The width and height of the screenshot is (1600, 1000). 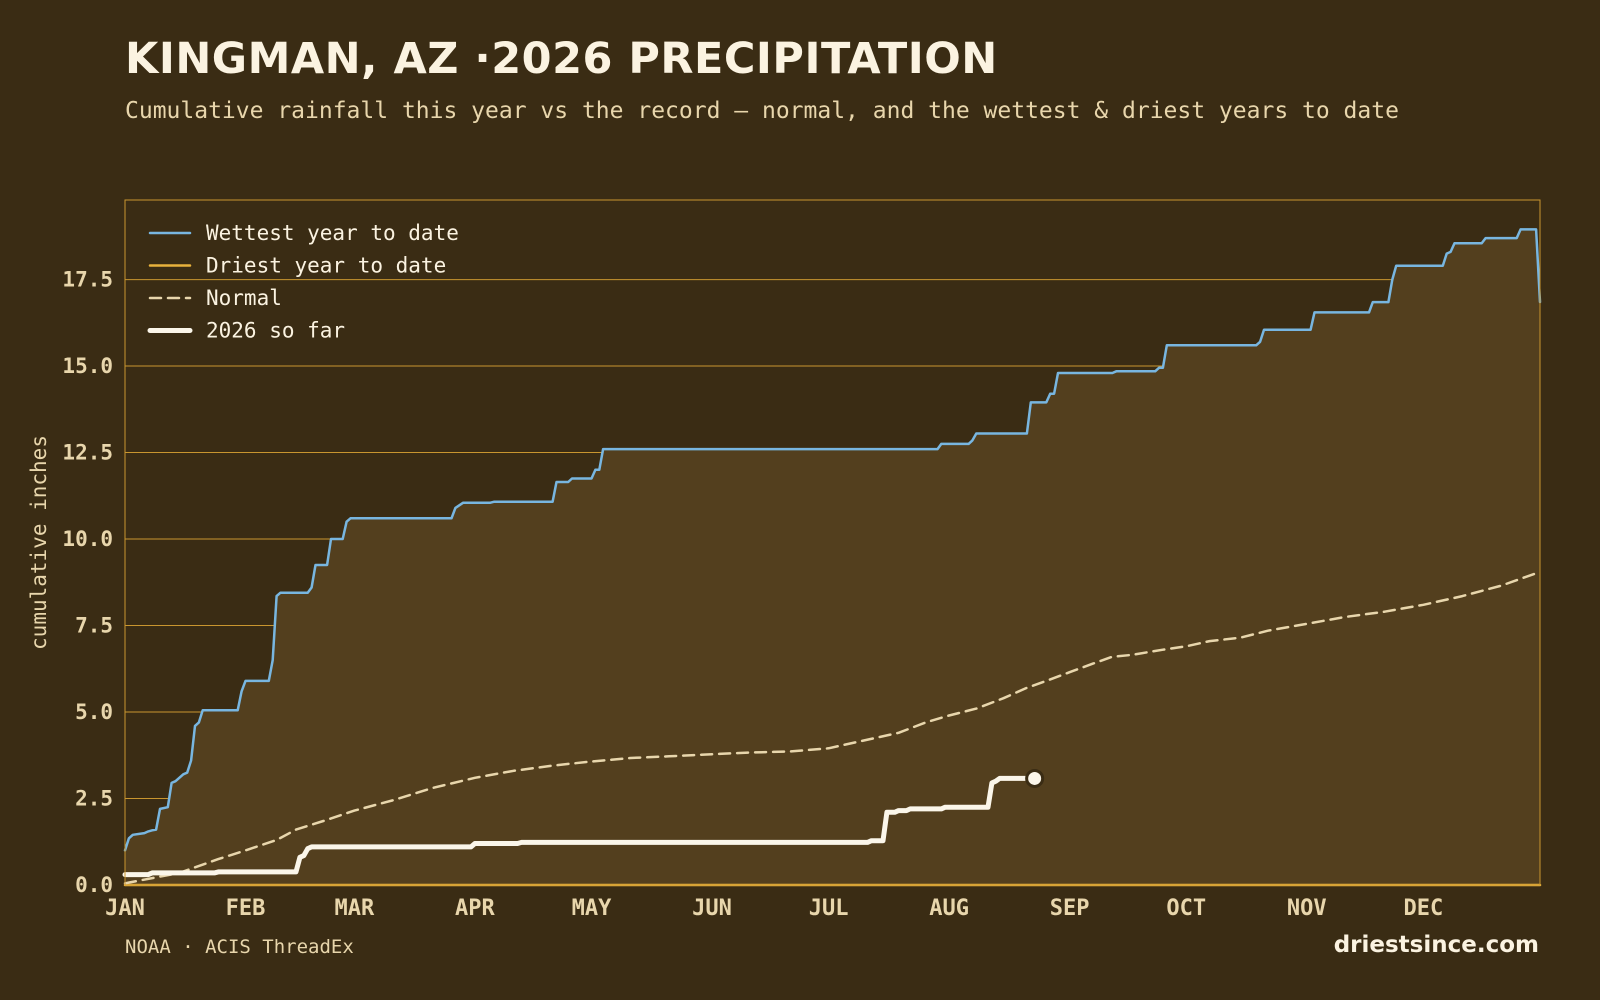 I want to click on x-tick-label: SEP, so click(x=1070, y=908).